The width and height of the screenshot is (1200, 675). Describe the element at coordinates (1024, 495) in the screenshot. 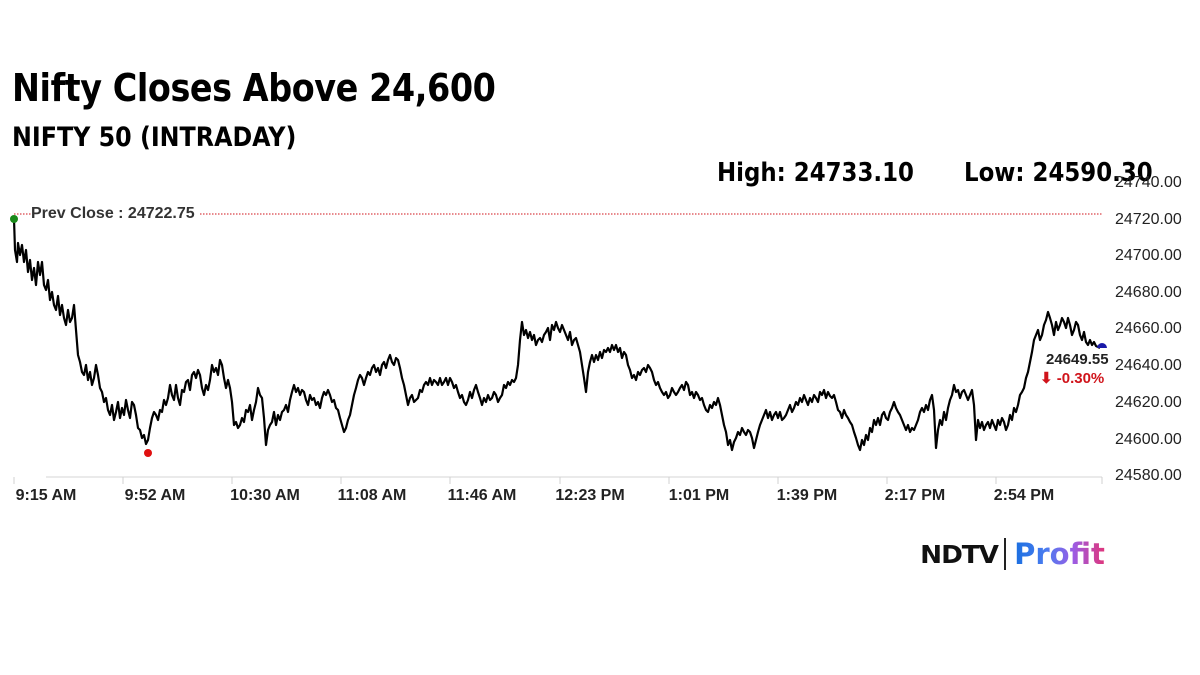

I see `x-tick: 2:54 PM` at that location.